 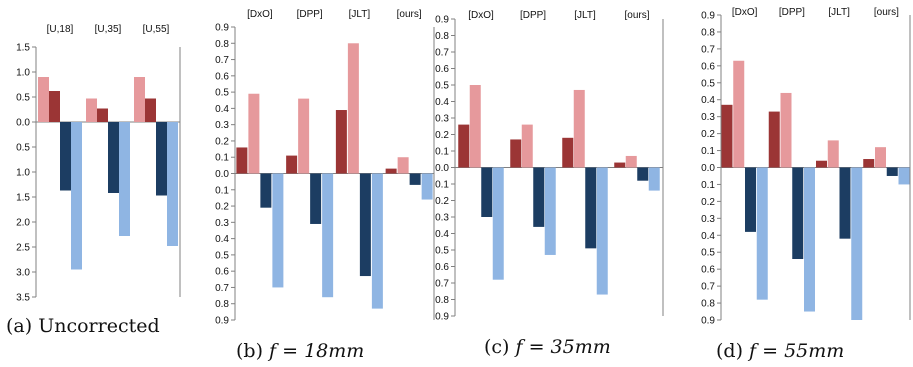 What do you see at coordinates (23, 48) in the screenshot?
I see `y-tick-label: 1.5` at bounding box center [23, 48].